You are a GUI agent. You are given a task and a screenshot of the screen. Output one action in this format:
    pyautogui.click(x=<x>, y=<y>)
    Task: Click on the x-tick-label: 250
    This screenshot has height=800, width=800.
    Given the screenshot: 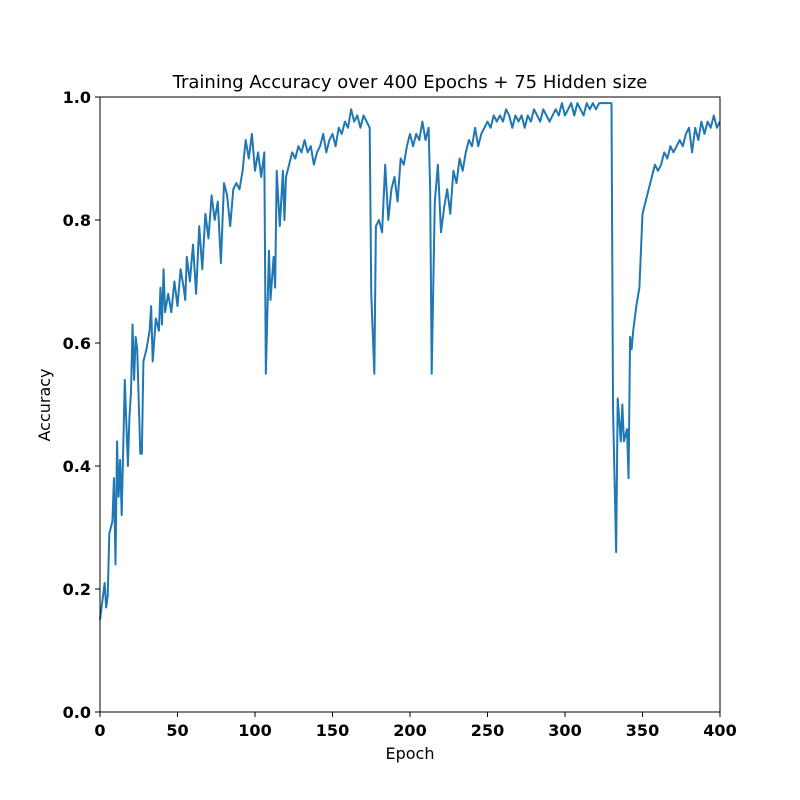 What is the action you would take?
    pyautogui.click(x=487, y=730)
    